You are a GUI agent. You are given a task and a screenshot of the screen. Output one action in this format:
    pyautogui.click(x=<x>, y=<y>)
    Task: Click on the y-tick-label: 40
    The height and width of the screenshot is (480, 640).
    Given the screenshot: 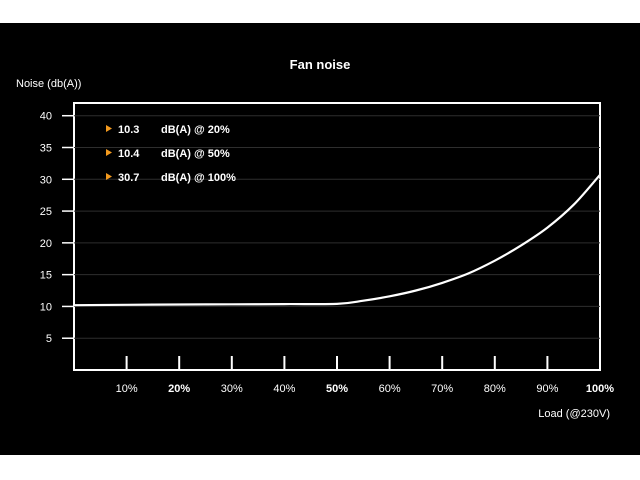 What is the action you would take?
    pyautogui.click(x=46, y=117)
    